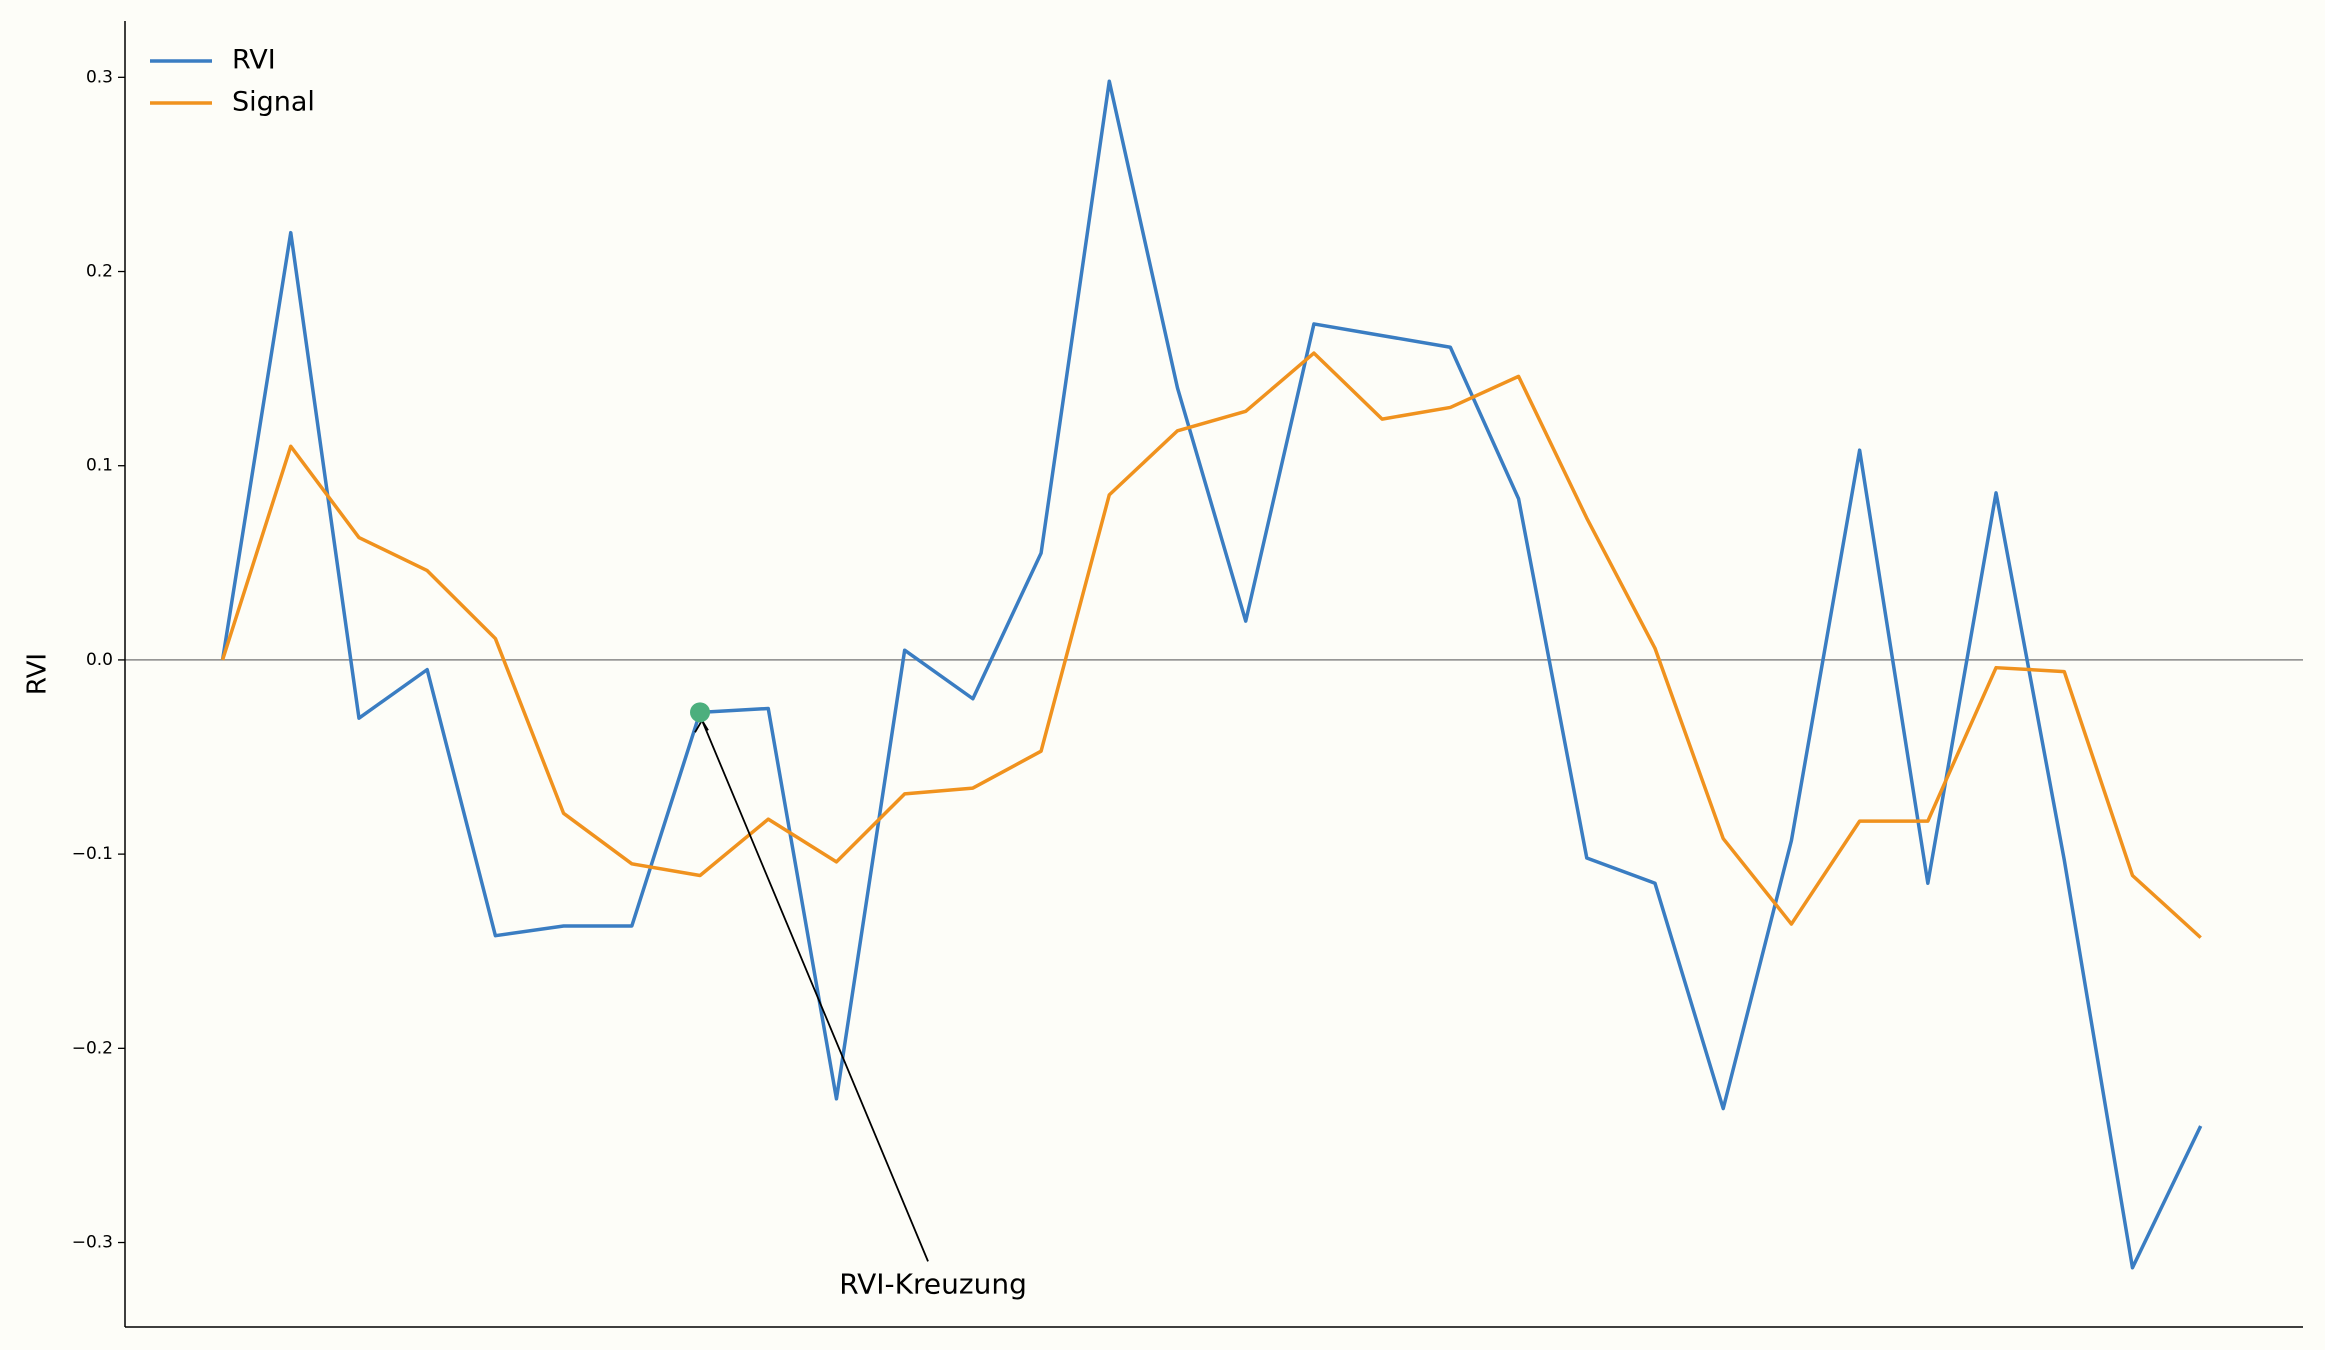 The width and height of the screenshot is (2325, 1350). I want to click on y-tick-label: 0.1, so click(99, 466).